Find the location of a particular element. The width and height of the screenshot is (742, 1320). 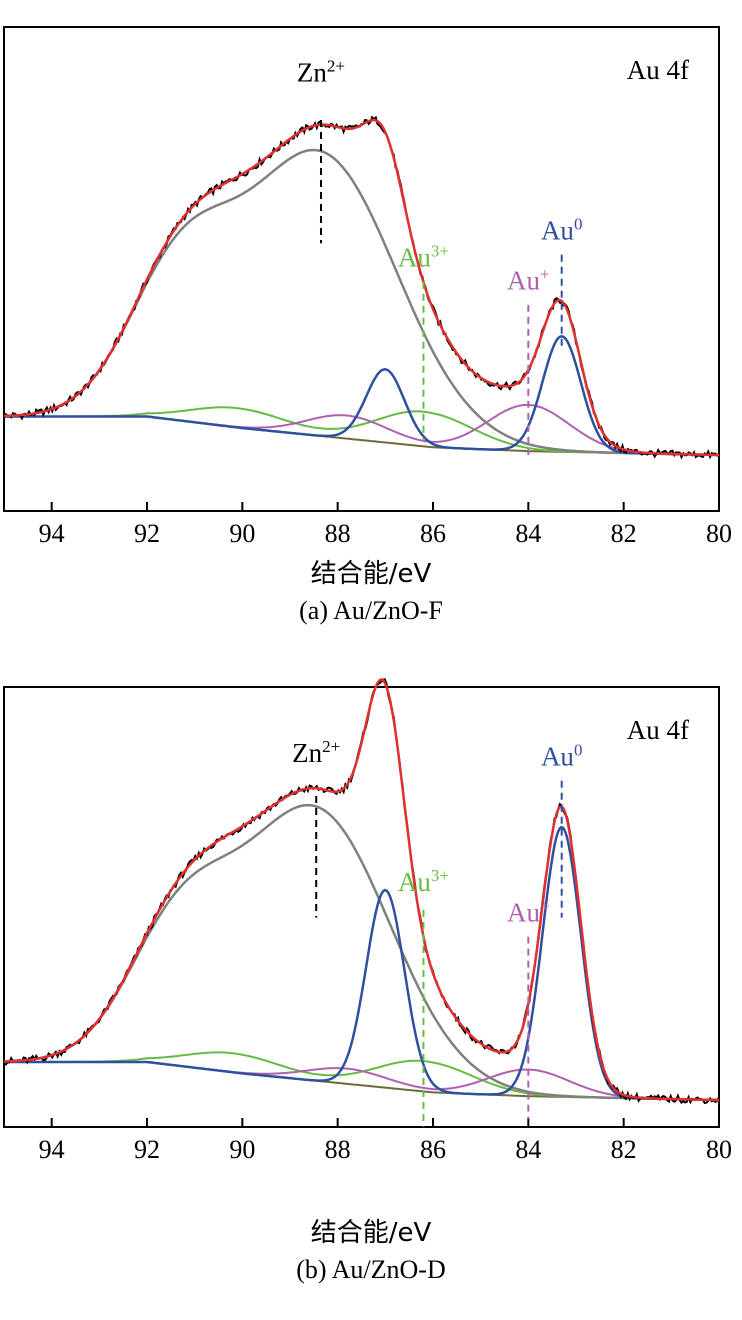

x-axis-label-b: 结合能/eV is located at coordinates (371, 1233).